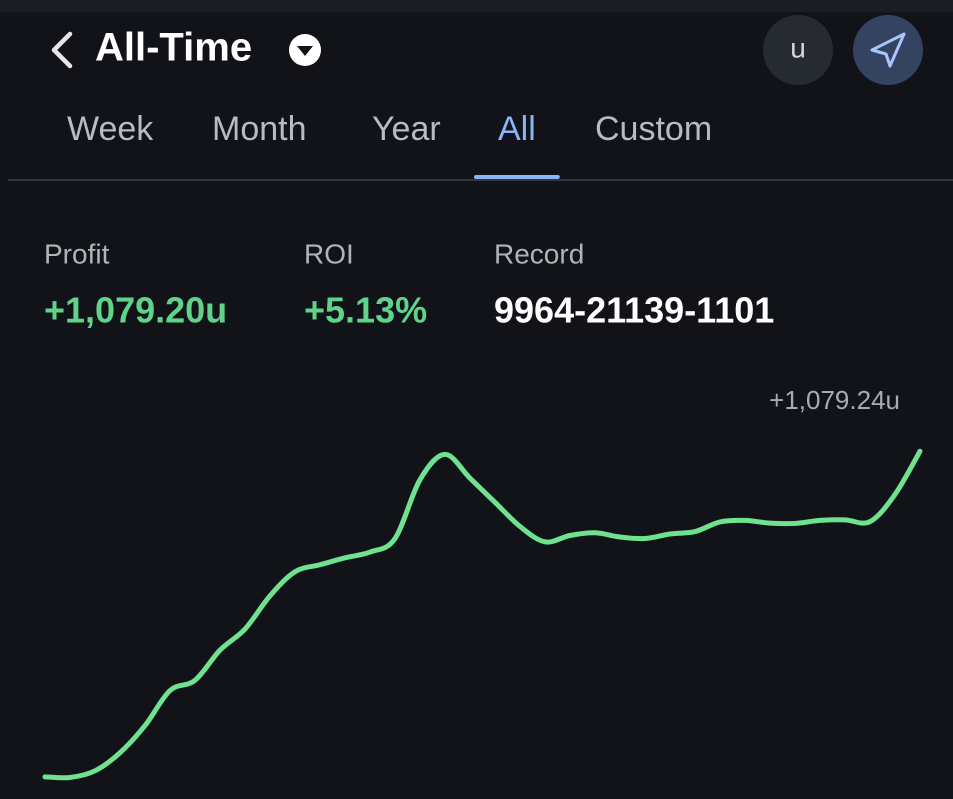  Describe the element at coordinates (110, 129) in the screenshot. I see `tab: Week` at that location.